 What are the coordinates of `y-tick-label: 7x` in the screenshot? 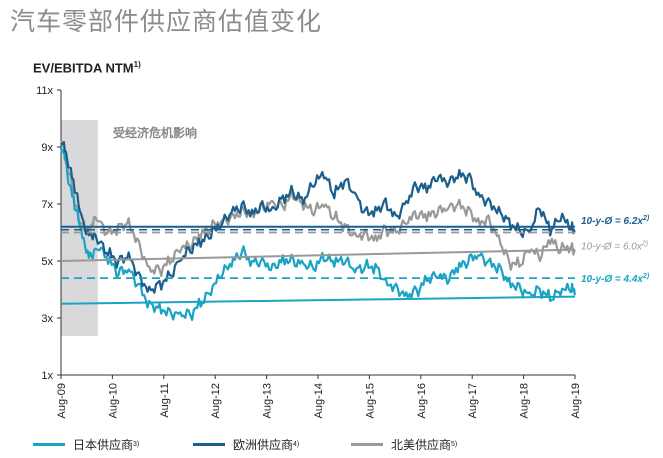 It's located at (47, 205).